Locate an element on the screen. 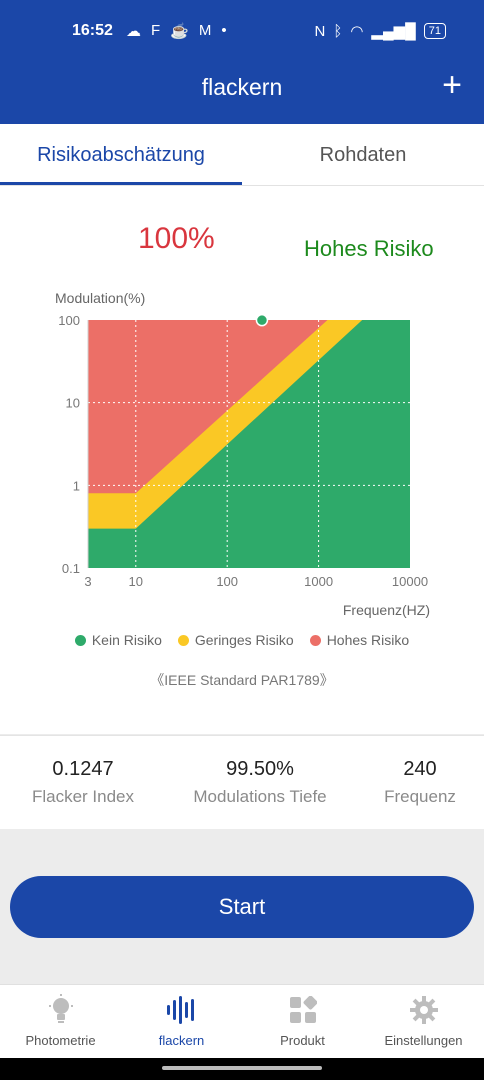 This screenshot has height=1080, width=484. stat-value: 240 is located at coordinates (420, 769).